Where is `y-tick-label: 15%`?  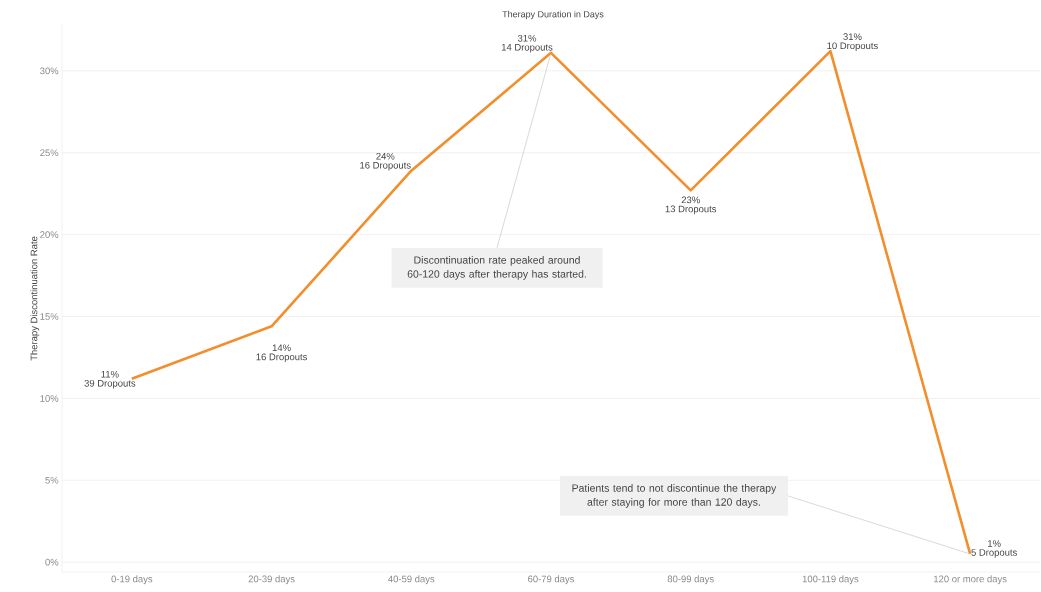 y-tick-label: 15% is located at coordinates (49, 316).